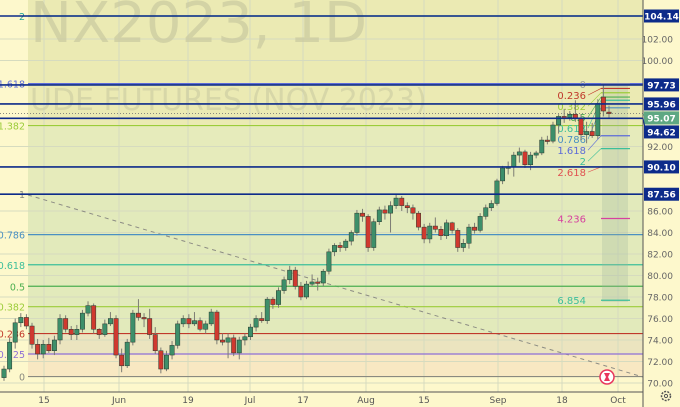 Image resolution: width=680 pixels, height=407 pixels. Describe the element at coordinates (666, 396) in the screenshot. I see `gear-icon` at that location.